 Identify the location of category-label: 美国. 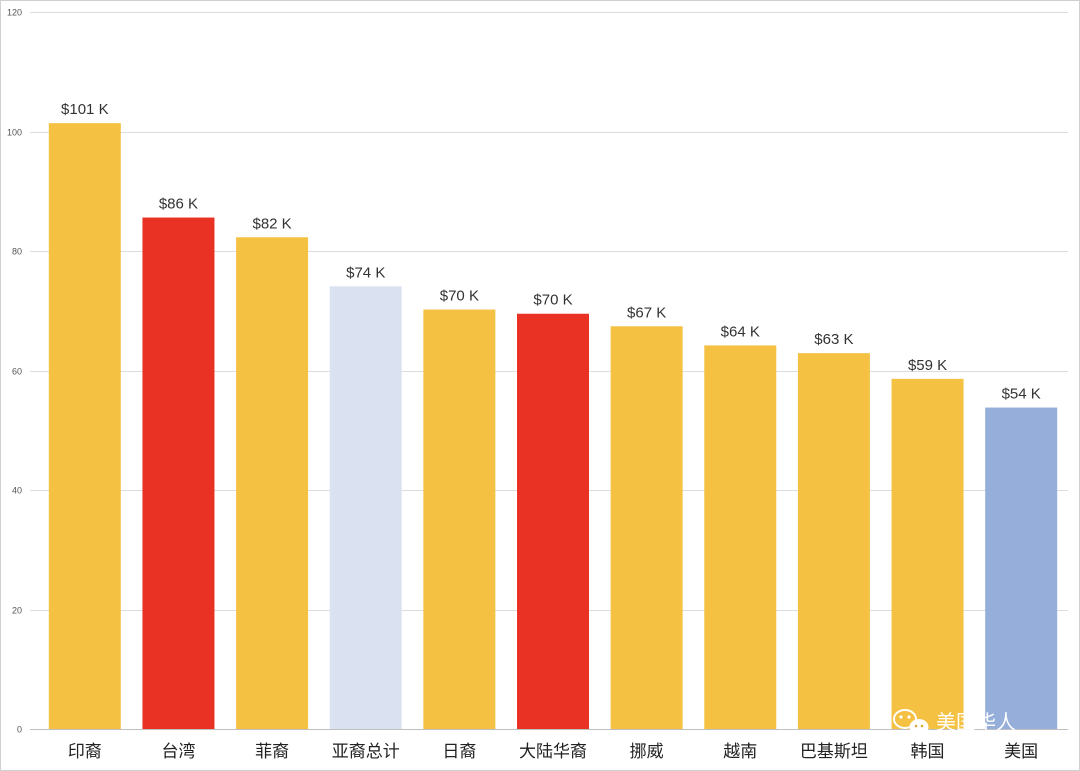
(1021, 752).